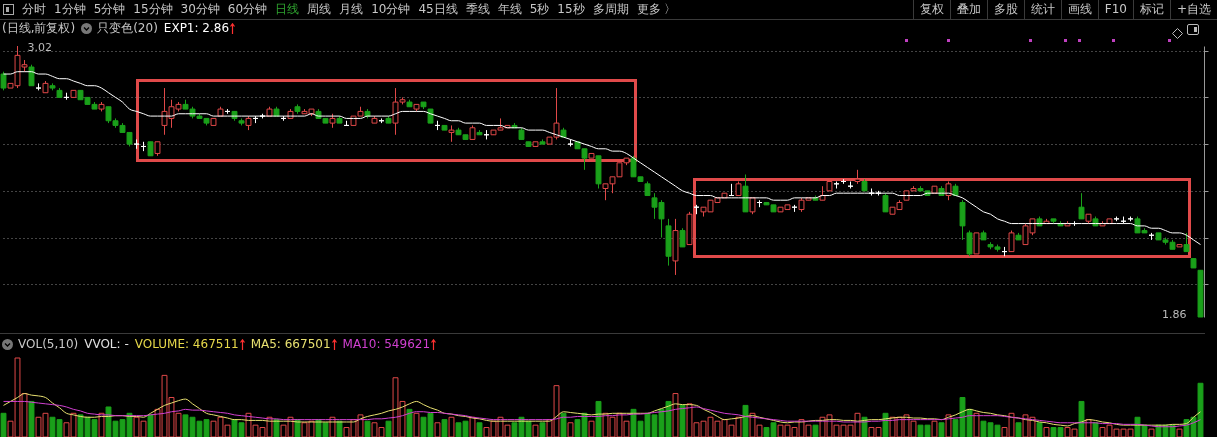  What do you see at coordinates (109, 9) in the screenshot?
I see `text: 5分钟` at bounding box center [109, 9].